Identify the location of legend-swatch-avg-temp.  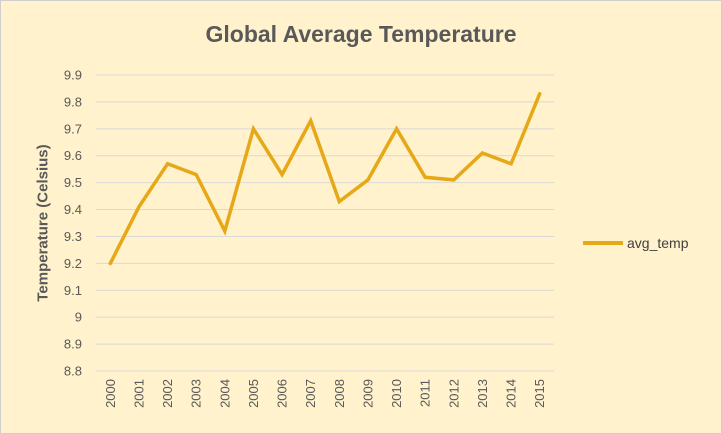
(603, 243).